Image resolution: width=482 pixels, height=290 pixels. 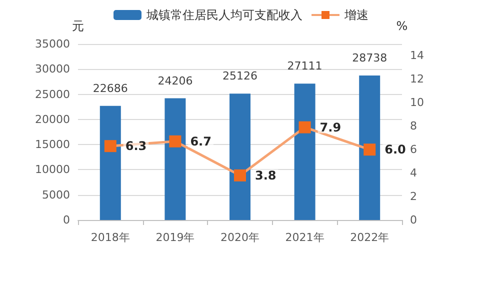 What do you see at coordinates (413, 197) in the screenshot?
I see `y2-tick-label: 2` at bounding box center [413, 197].